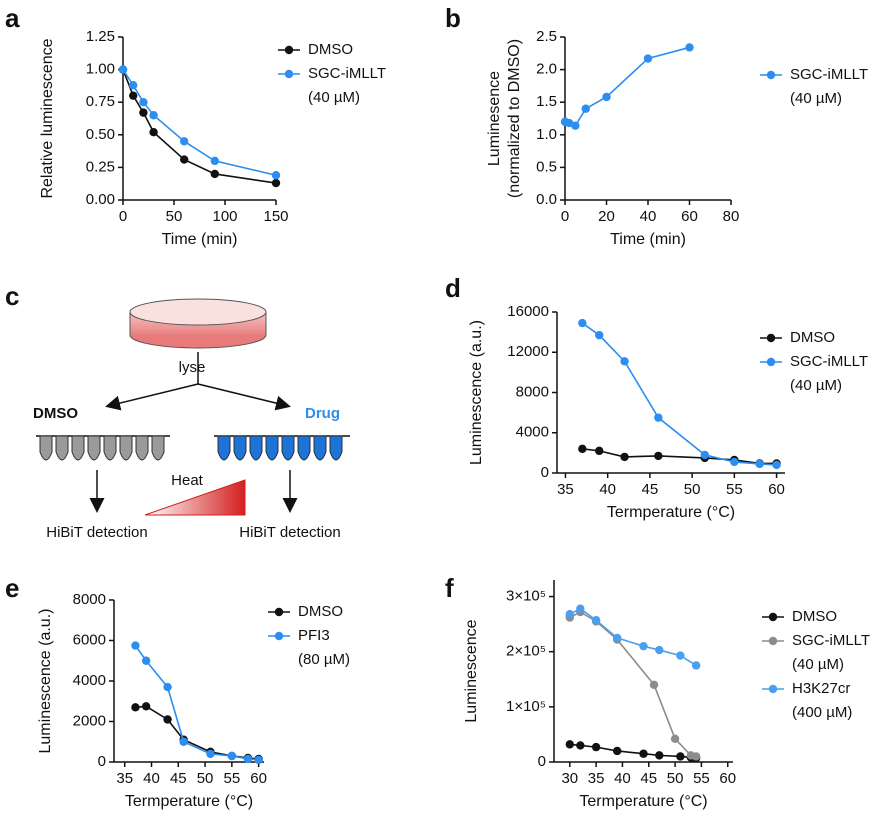 The height and width of the screenshot is (825, 889). What do you see at coordinates (650, 489) in the screenshot?
I see `x-tick-label: 45` at bounding box center [650, 489].